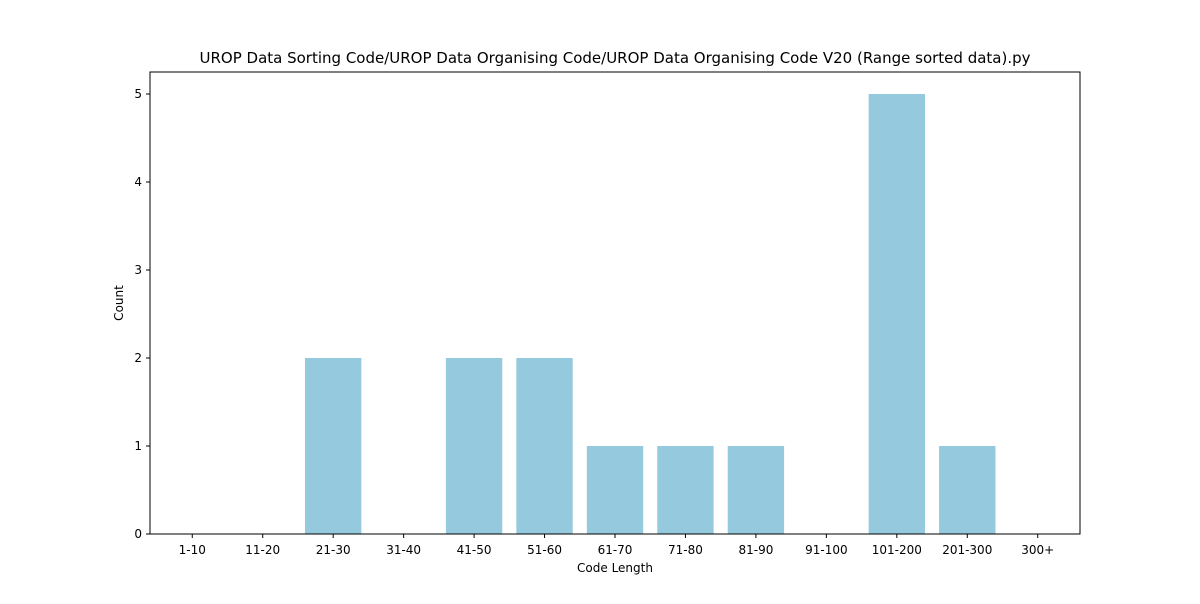 This screenshot has height=604, width=1200. I want to click on y-axis-label: Count, so click(119, 303).